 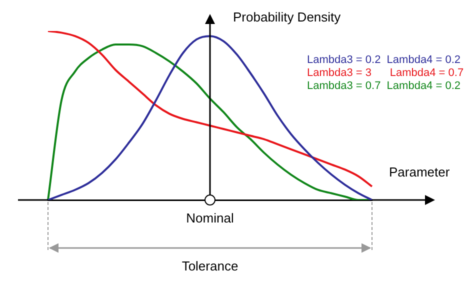 What do you see at coordinates (210, 218) in the screenshot?
I see `text: Nominal` at bounding box center [210, 218].